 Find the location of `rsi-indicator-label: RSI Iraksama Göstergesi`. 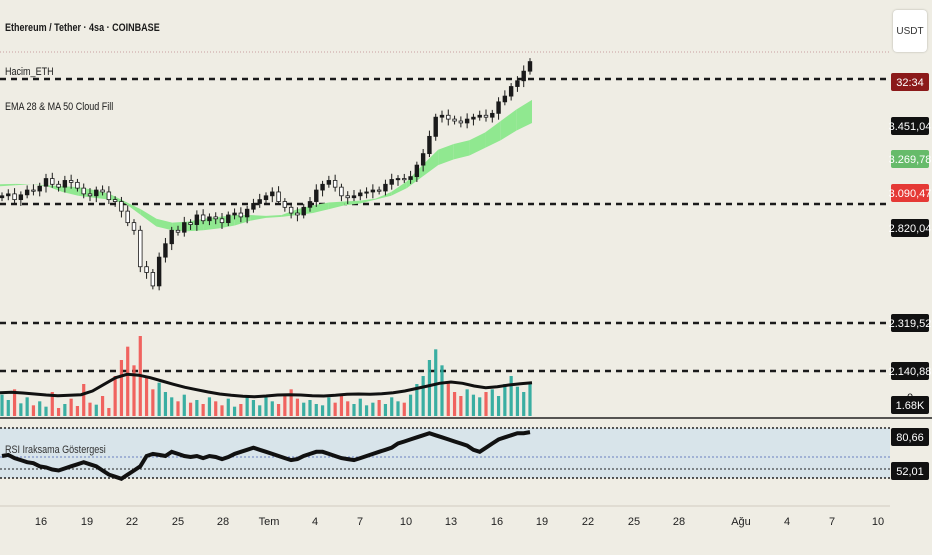

rsi-indicator-label: RSI Iraksama Göstergesi is located at coordinates (55, 450).